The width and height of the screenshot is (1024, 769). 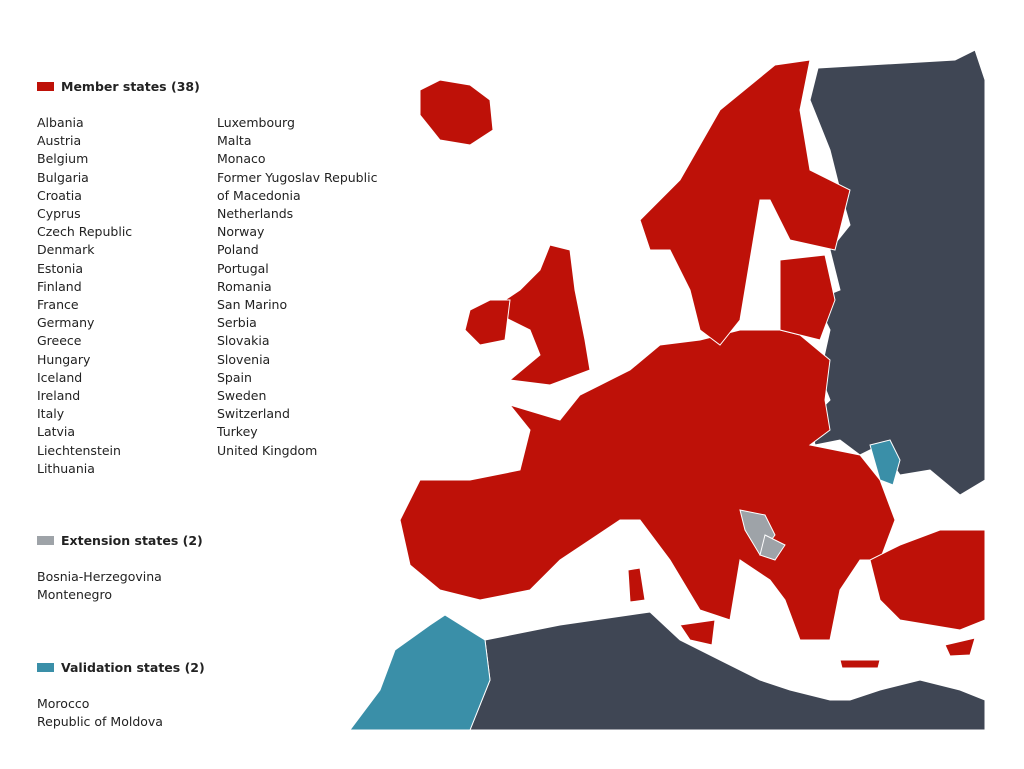 What do you see at coordinates (127, 469) in the screenshot?
I see `country-name: Lithuania` at bounding box center [127, 469].